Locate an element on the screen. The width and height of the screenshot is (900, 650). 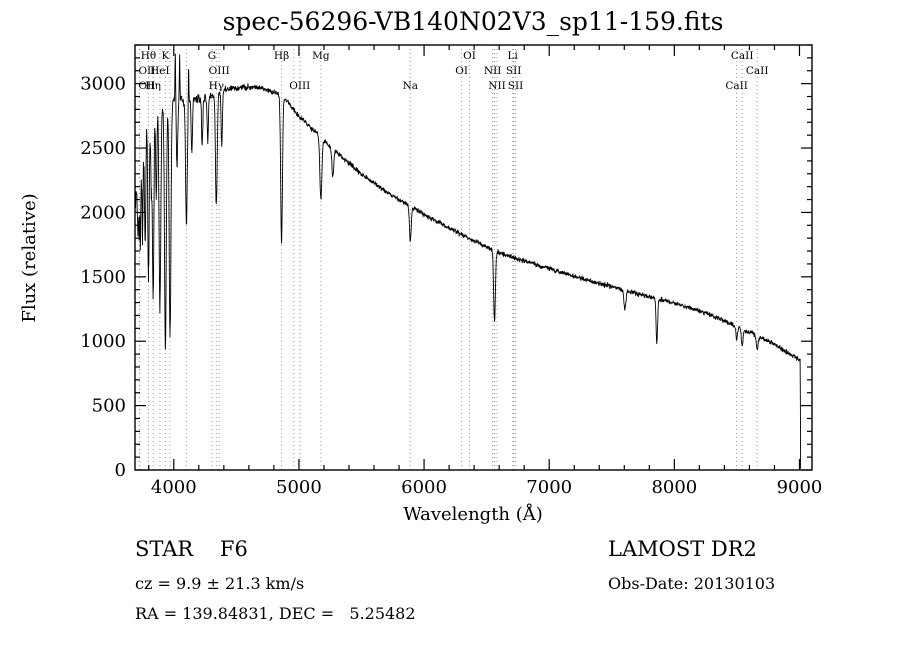
y-tick-label: 0 is located at coordinates (120, 470).